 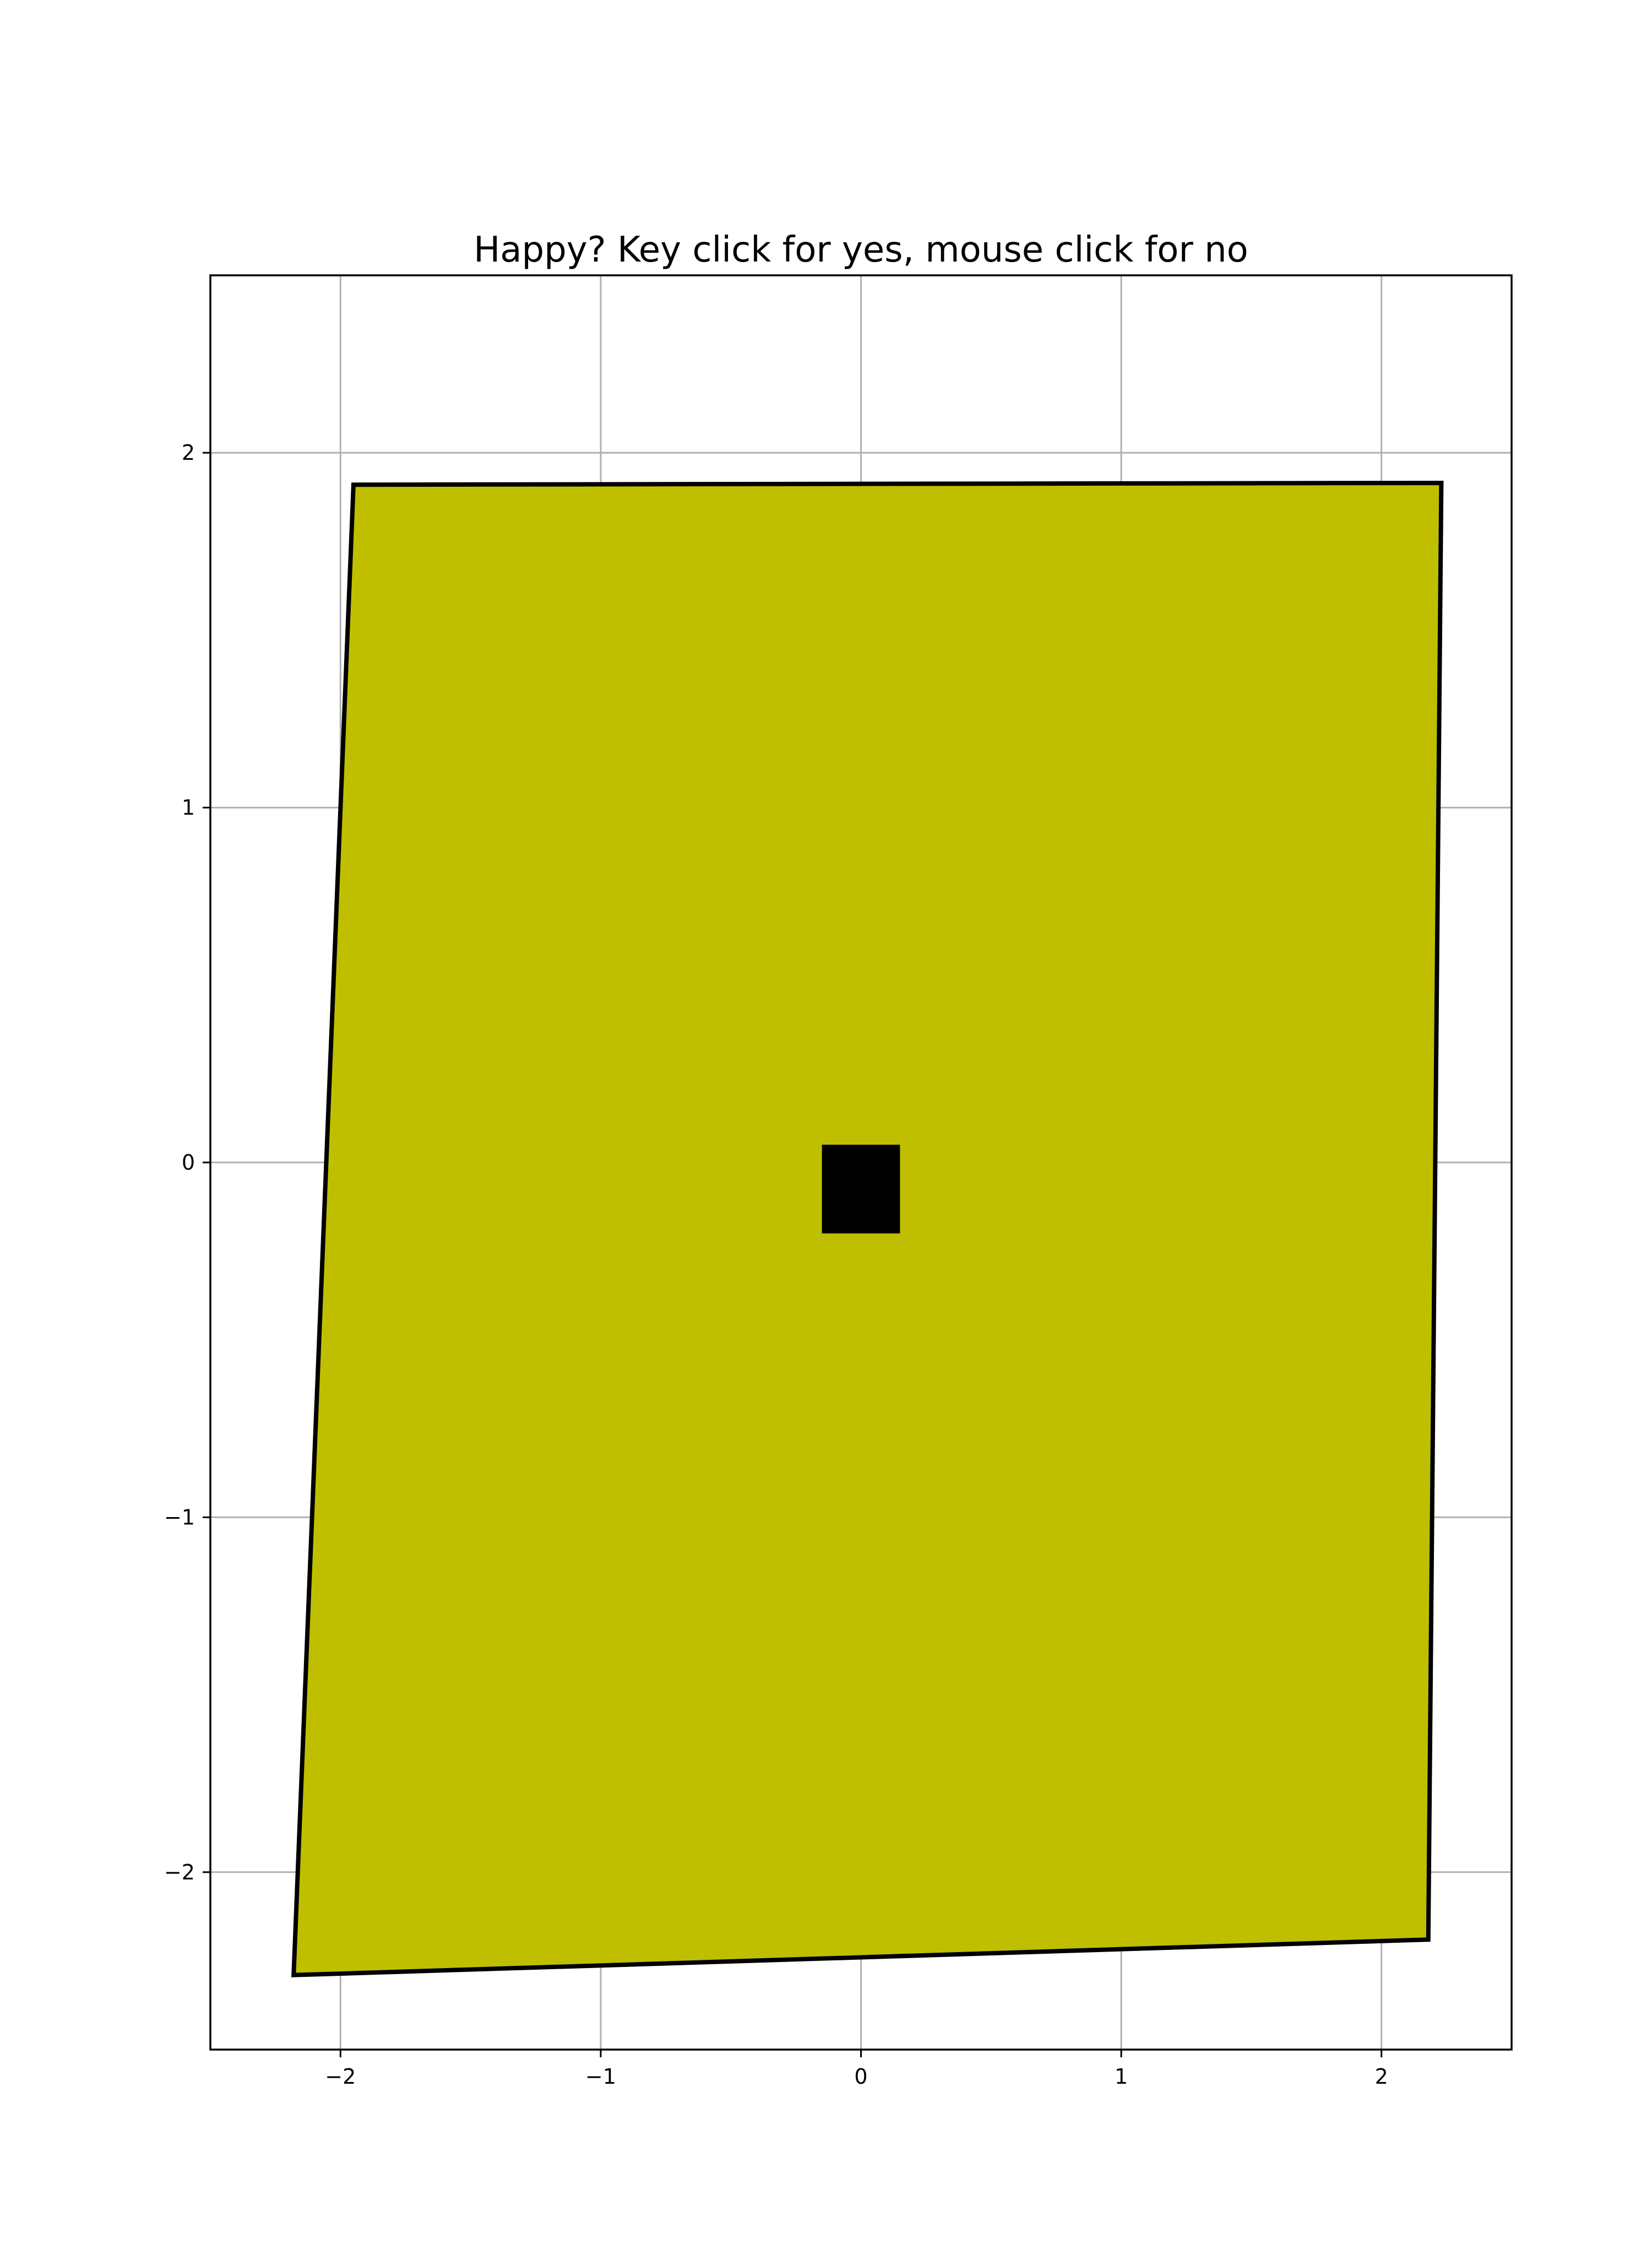 What do you see at coordinates (188, 1162) in the screenshot?
I see `y-tick-label: 0` at bounding box center [188, 1162].